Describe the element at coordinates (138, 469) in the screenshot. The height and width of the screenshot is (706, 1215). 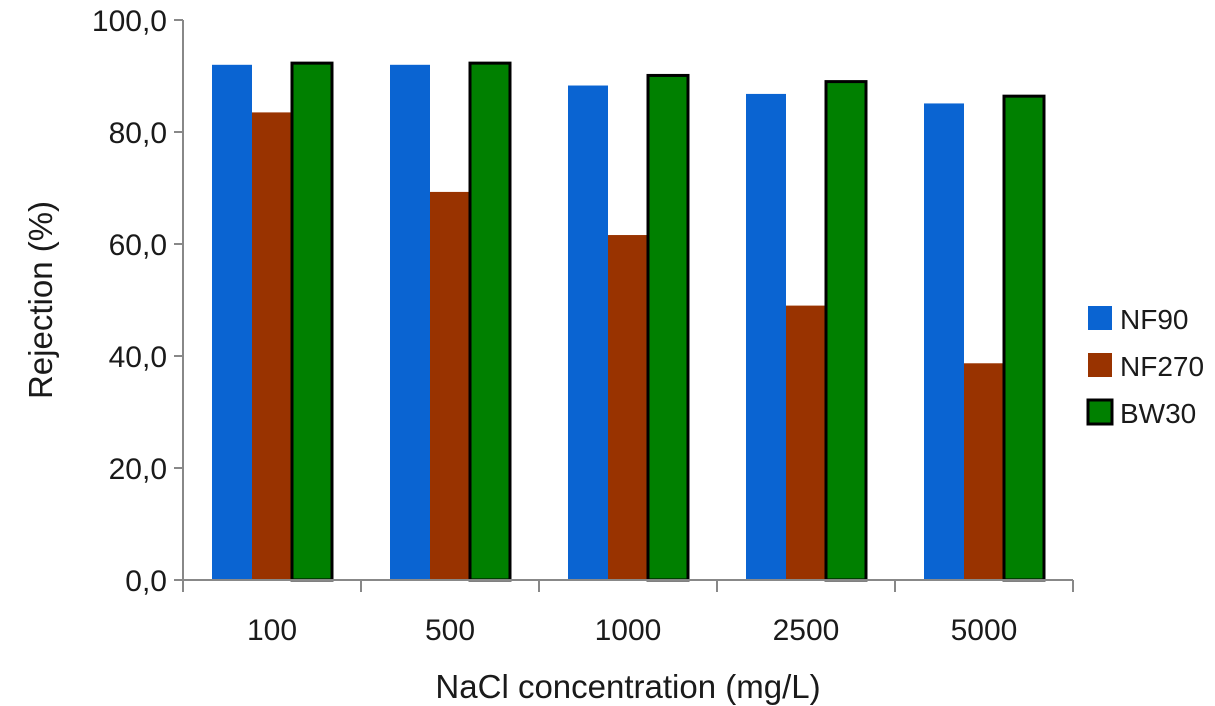
I see `y-tick-label: 20,0` at that location.